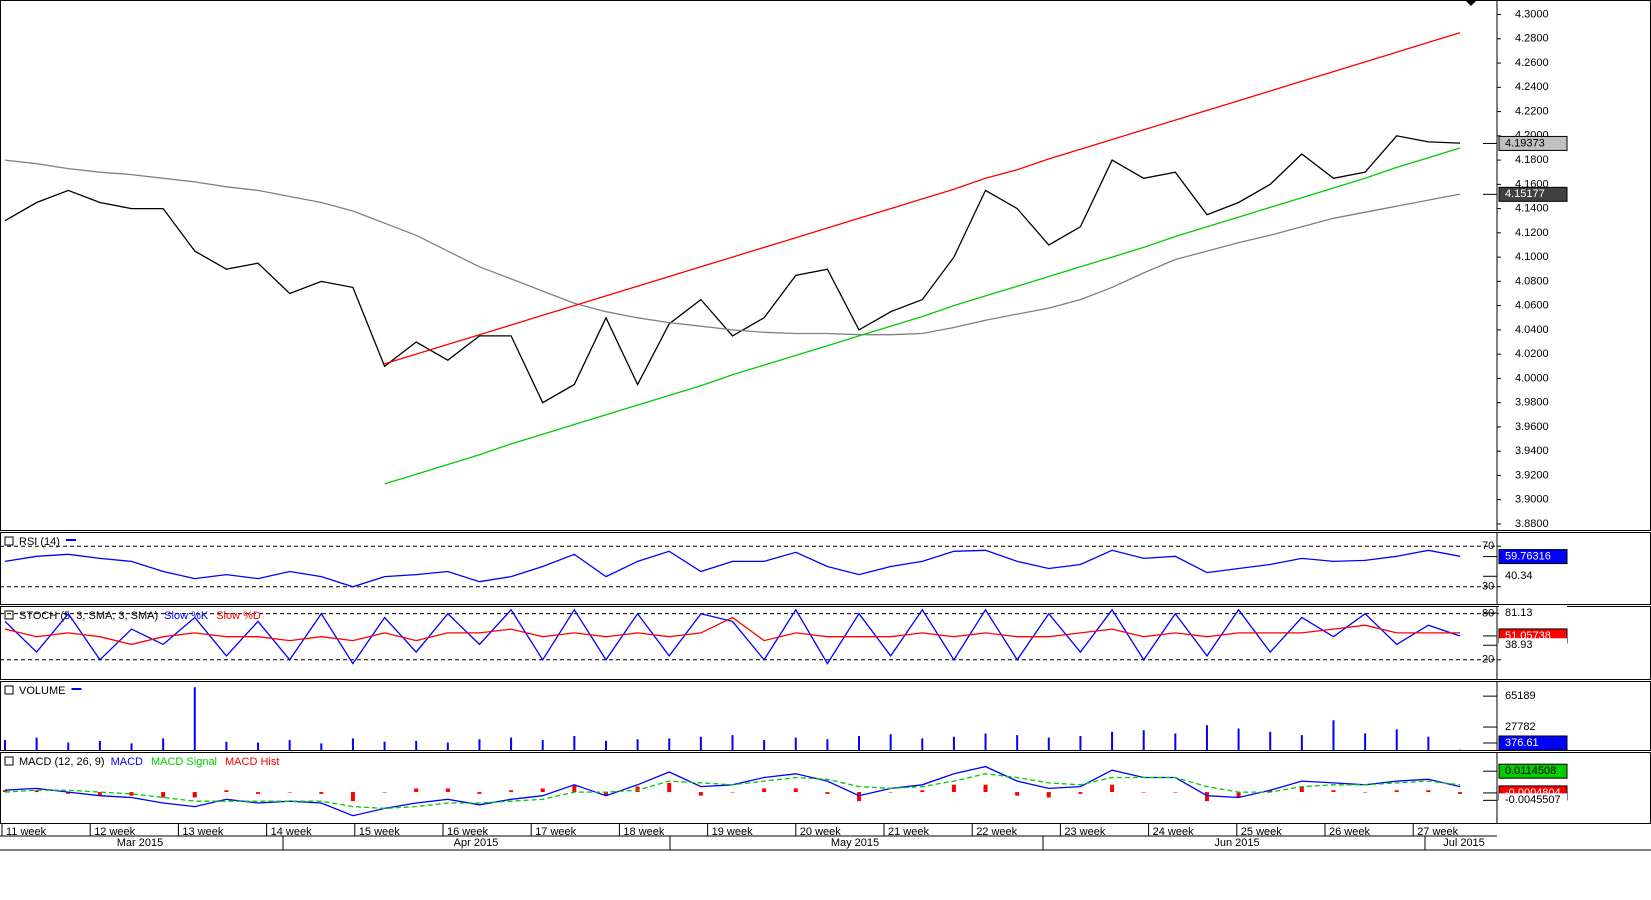 Image resolution: width=1651 pixels, height=900 pixels. Describe the element at coordinates (1532, 39) in the screenshot. I see `y-tick-label: 4.2800` at that location.